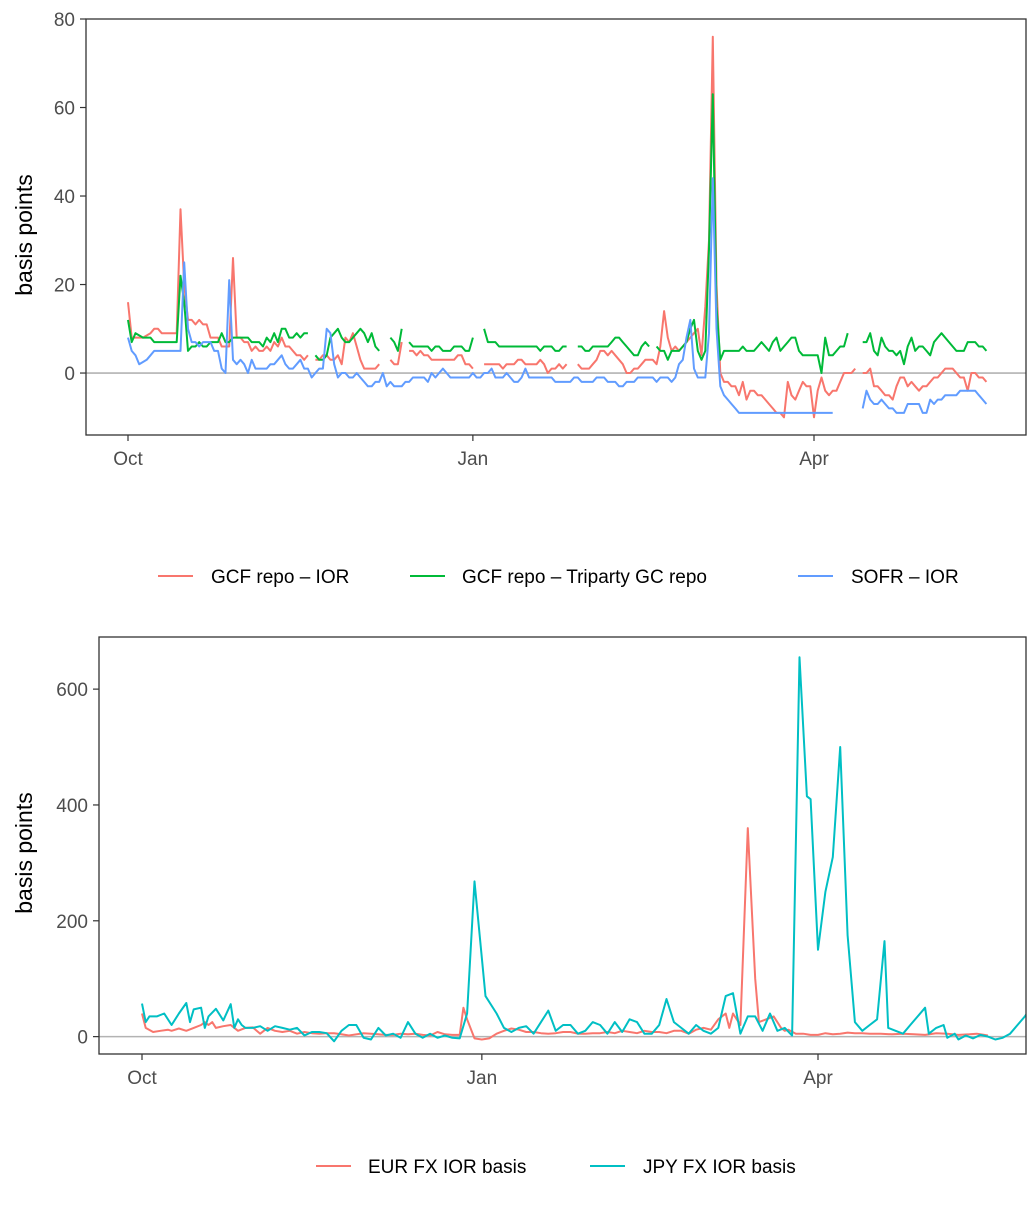 The width and height of the screenshot is (1032, 1205). What do you see at coordinates (64, 286) in the screenshot?
I see `y-tick-label: 20` at bounding box center [64, 286].